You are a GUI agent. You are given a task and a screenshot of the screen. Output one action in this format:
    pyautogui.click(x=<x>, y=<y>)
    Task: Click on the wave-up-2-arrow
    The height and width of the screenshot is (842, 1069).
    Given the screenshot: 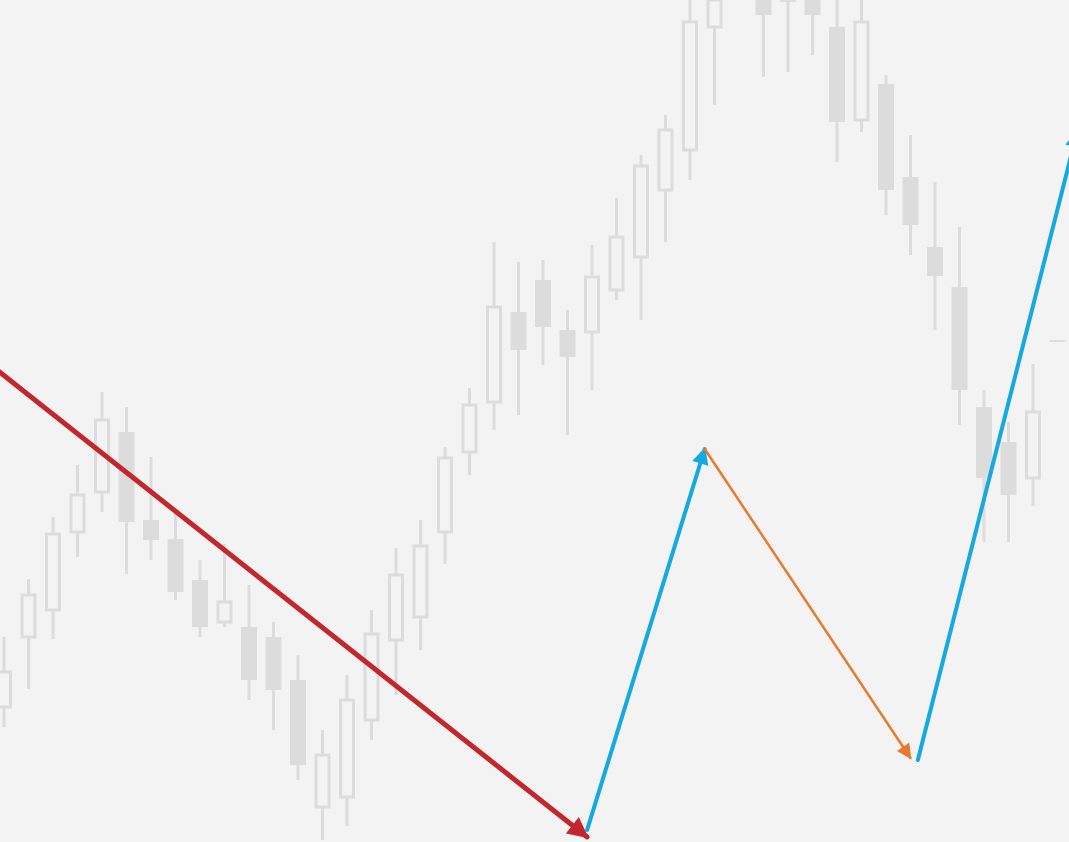 What is the action you would take?
    pyautogui.click(x=992, y=446)
    